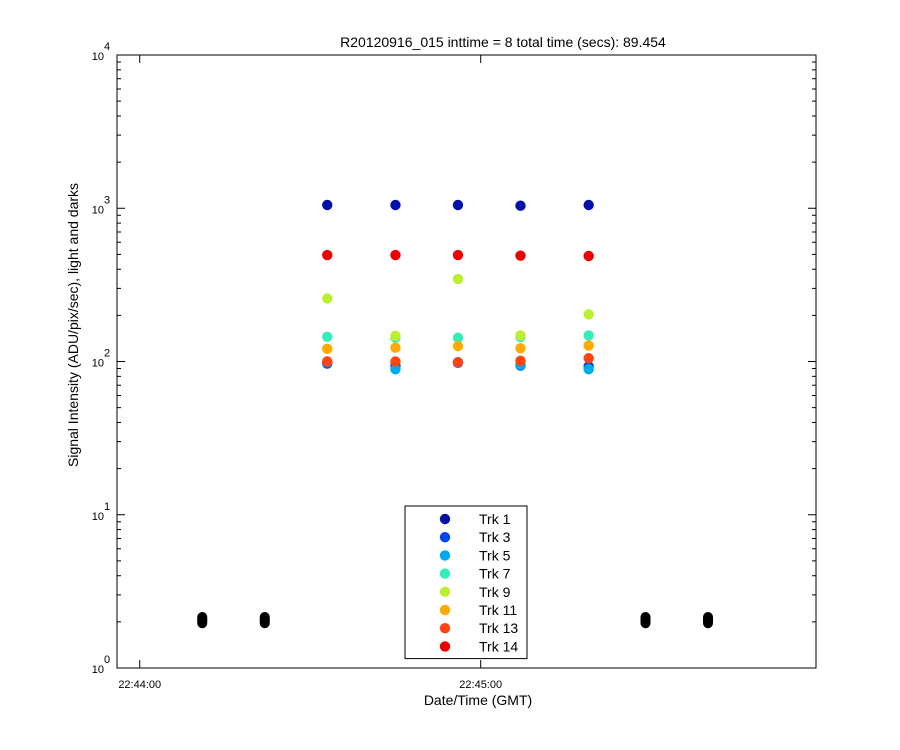 This screenshot has height=750, width=900. I want to click on legend-label: Trk 14, so click(498, 646).